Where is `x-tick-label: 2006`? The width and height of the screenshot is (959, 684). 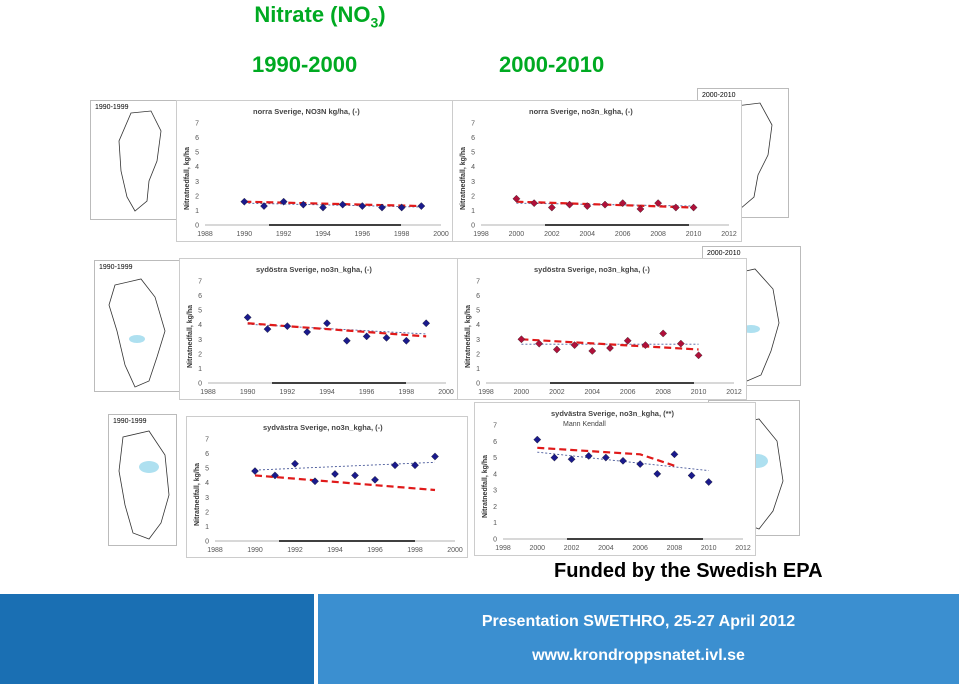
x-tick-label: 2006 is located at coordinates (640, 548).